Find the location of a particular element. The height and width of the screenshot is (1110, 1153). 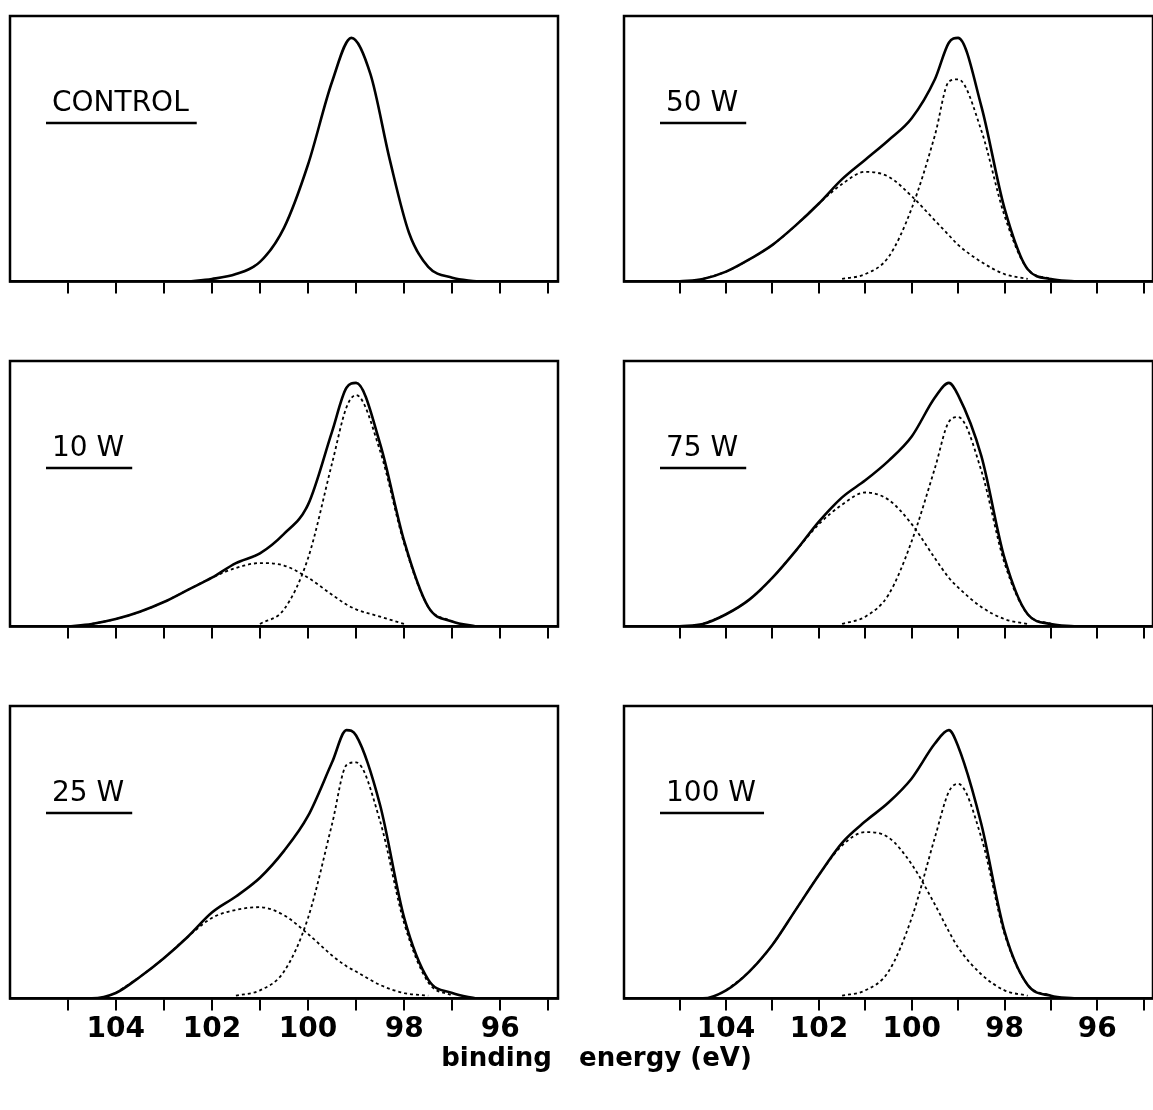

annotation: 50 W is located at coordinates (702, 101).